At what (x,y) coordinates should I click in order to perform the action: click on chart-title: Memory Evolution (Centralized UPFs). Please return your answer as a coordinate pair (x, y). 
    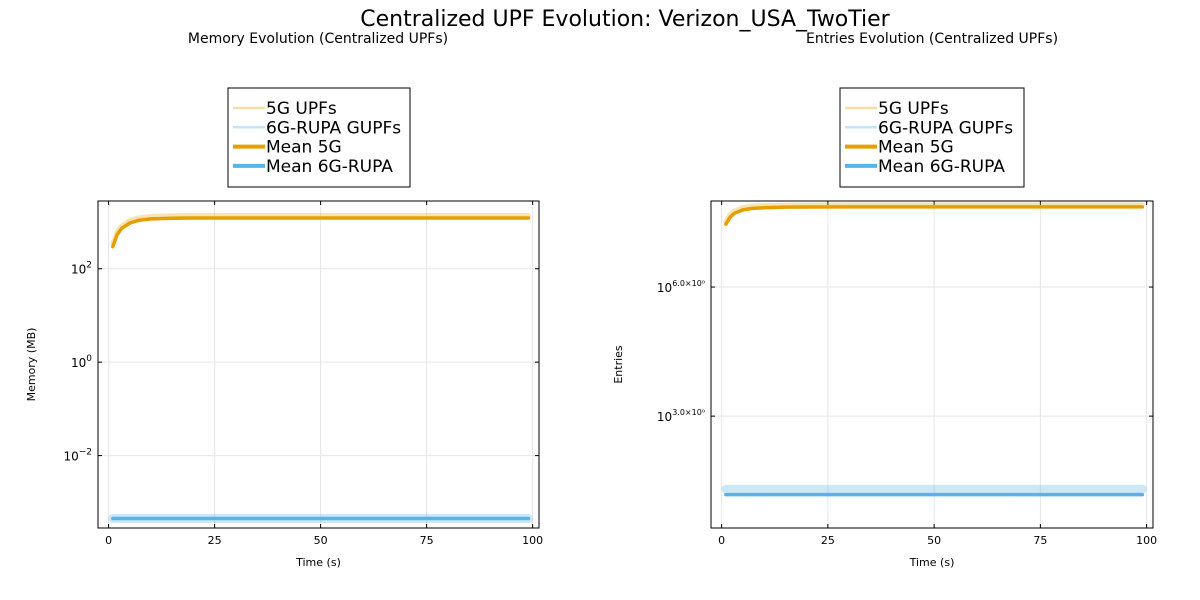
    Looking at the image, I should click on (318, 39).